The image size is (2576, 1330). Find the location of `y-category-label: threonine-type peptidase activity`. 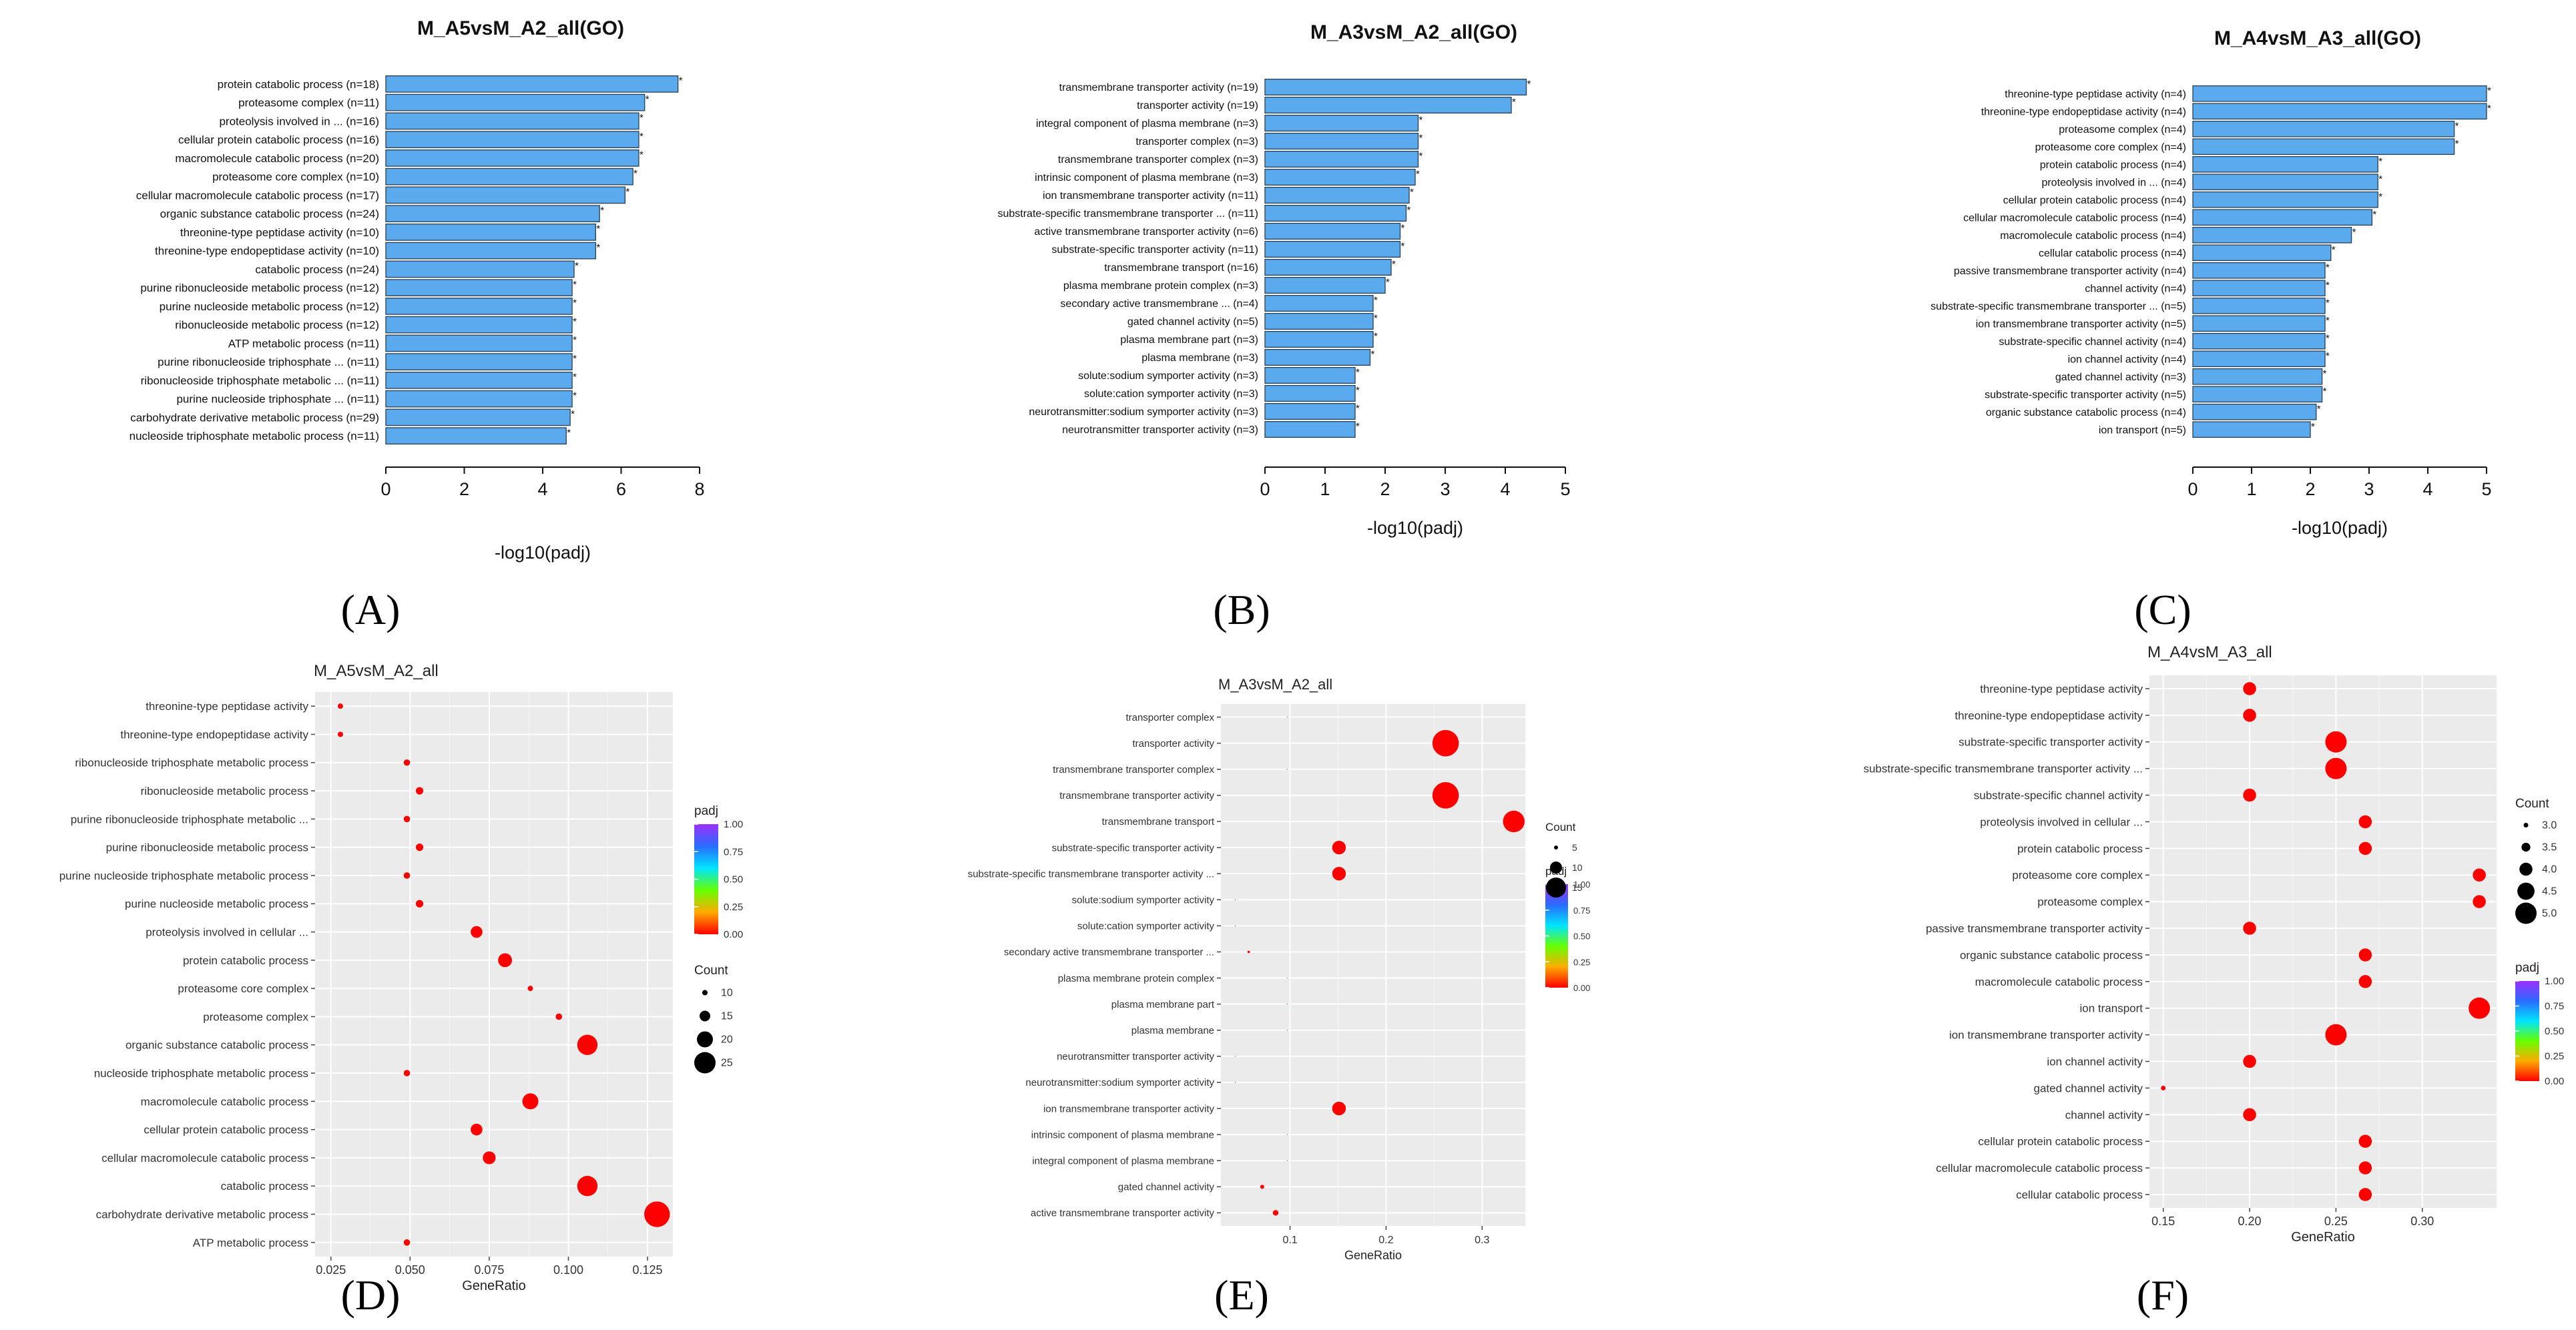

y-category-label: threonine-type peptidase activity is located at coordinates (227, 706).